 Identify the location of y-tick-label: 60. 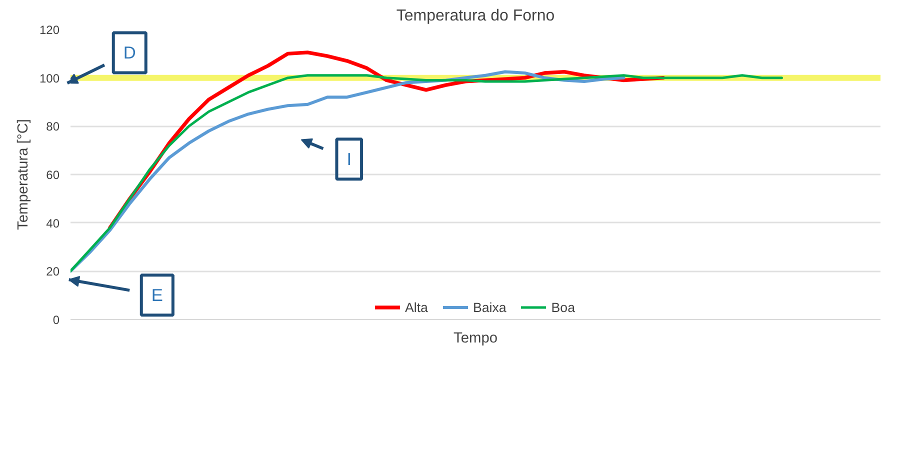
(53, 175).